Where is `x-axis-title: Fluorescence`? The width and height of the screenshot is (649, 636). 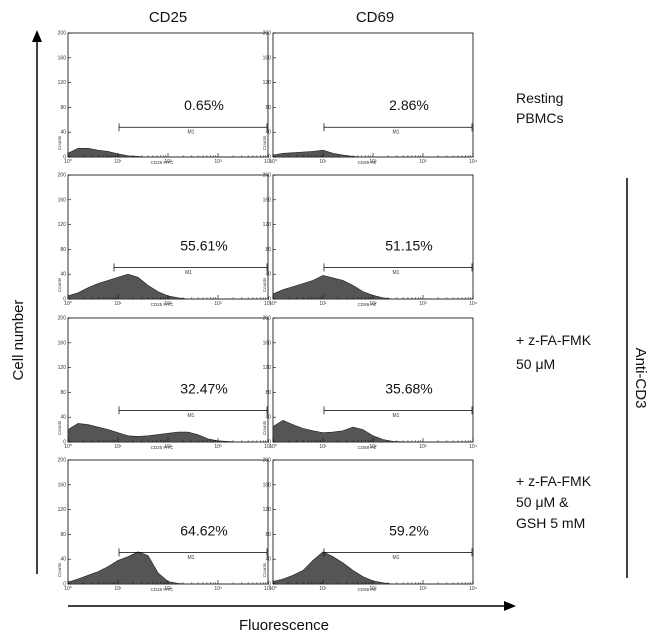 x-axis-title: Fluorescence is located at coordinates (284, 625).